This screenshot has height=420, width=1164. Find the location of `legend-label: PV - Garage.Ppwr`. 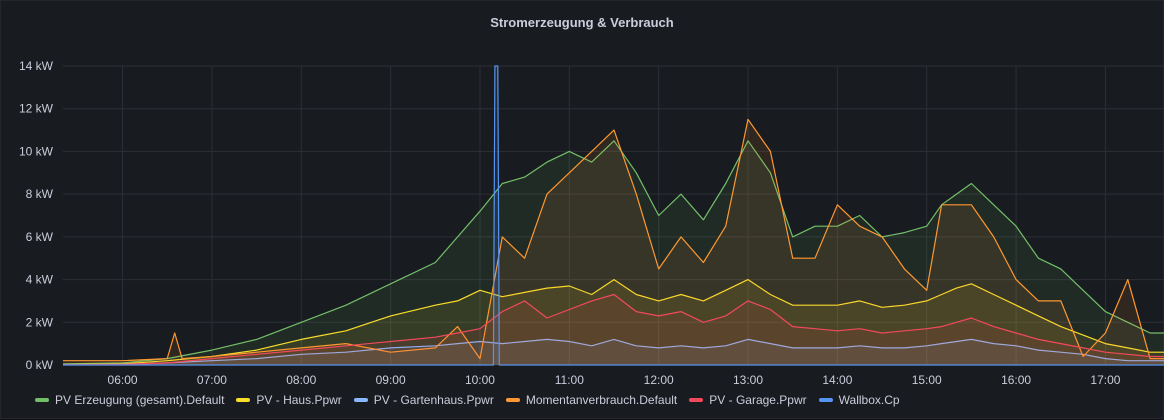

legend-label: PV - Garage.Ppwr is located at coordinates (758, 400).